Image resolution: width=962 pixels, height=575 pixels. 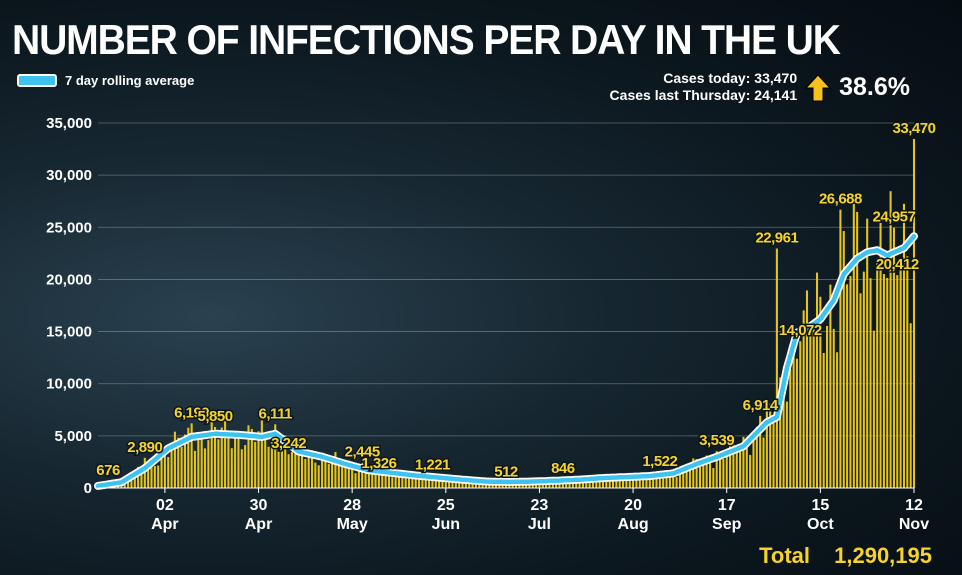 I want to click on x-tick-day: 28, so click(x=352, y=505).